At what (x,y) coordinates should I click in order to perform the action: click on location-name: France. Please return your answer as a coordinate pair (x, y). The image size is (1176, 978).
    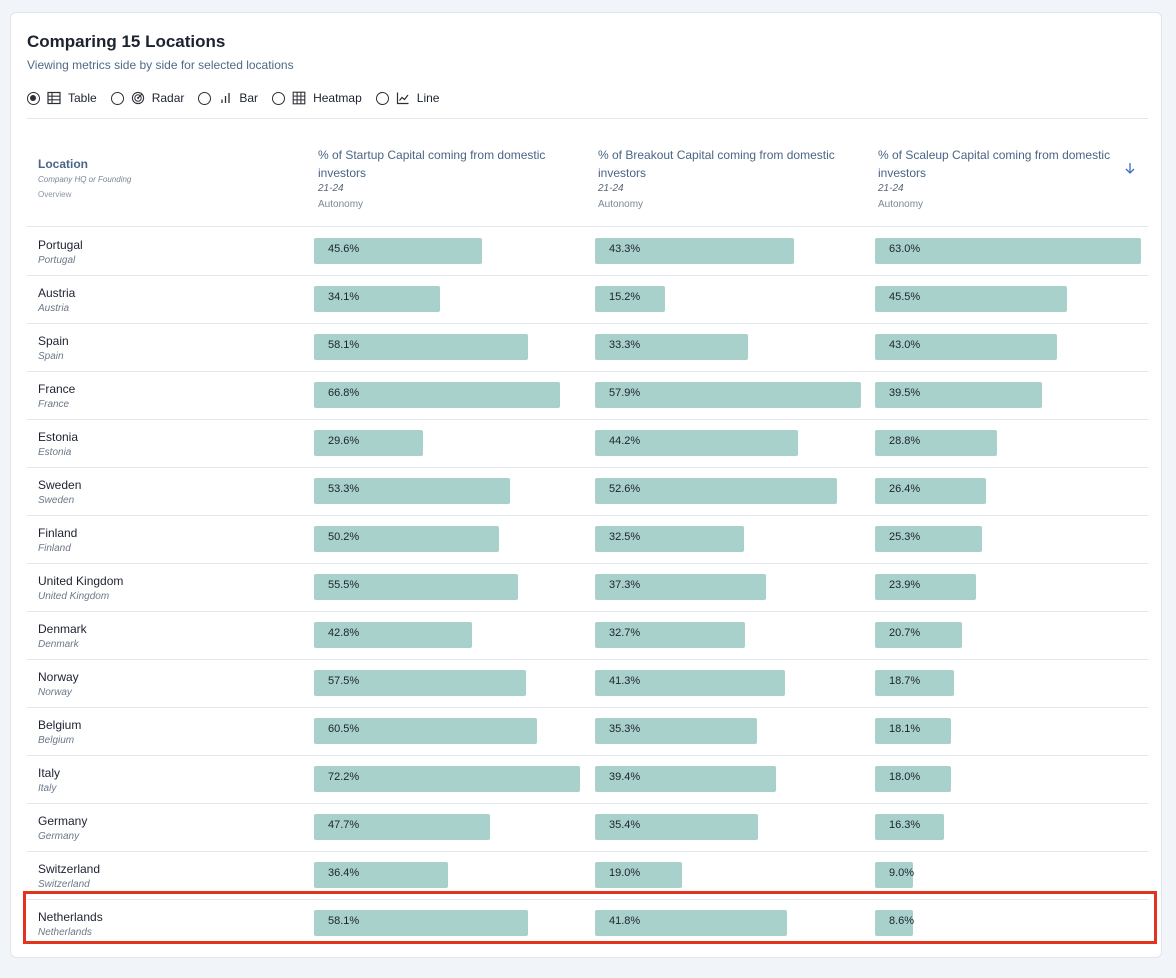
    Looking at the image, I should click on (57, 389).